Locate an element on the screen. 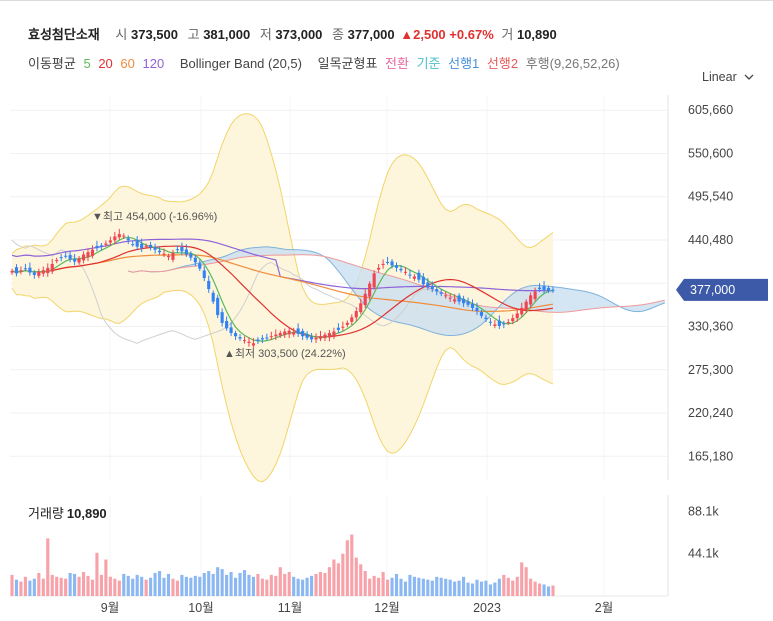 The height and width of the screenshot is (621, 773). bollinger-label: Bollinger Band (20,5) is located at coordinates (240, 63).